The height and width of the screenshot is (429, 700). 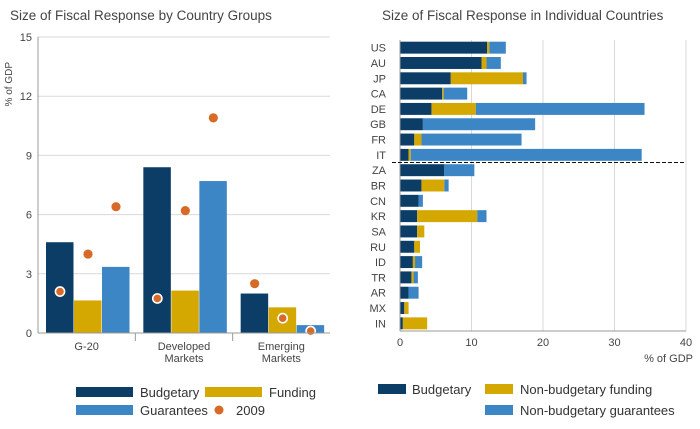 What do you see at coordinates (381, 156) in the screenshot?
I see `country-label: IT` at bounding box center [381, 156].